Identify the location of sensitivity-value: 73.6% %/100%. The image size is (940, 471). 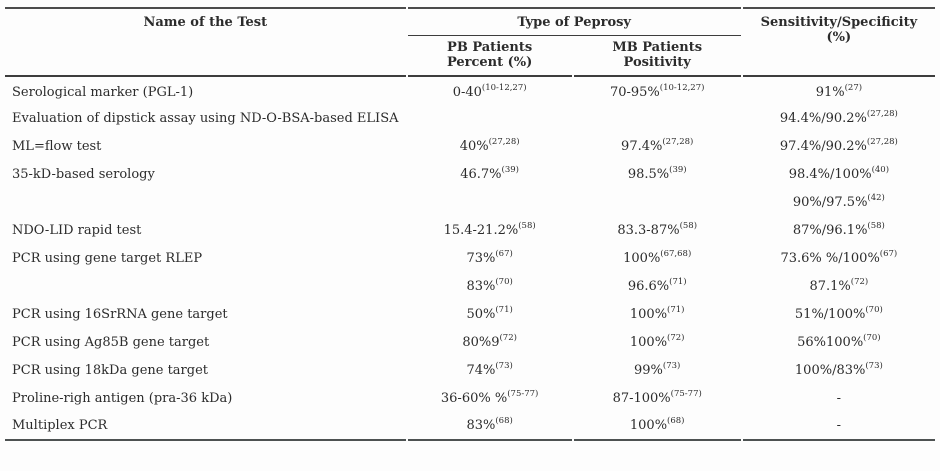
(830, 258).